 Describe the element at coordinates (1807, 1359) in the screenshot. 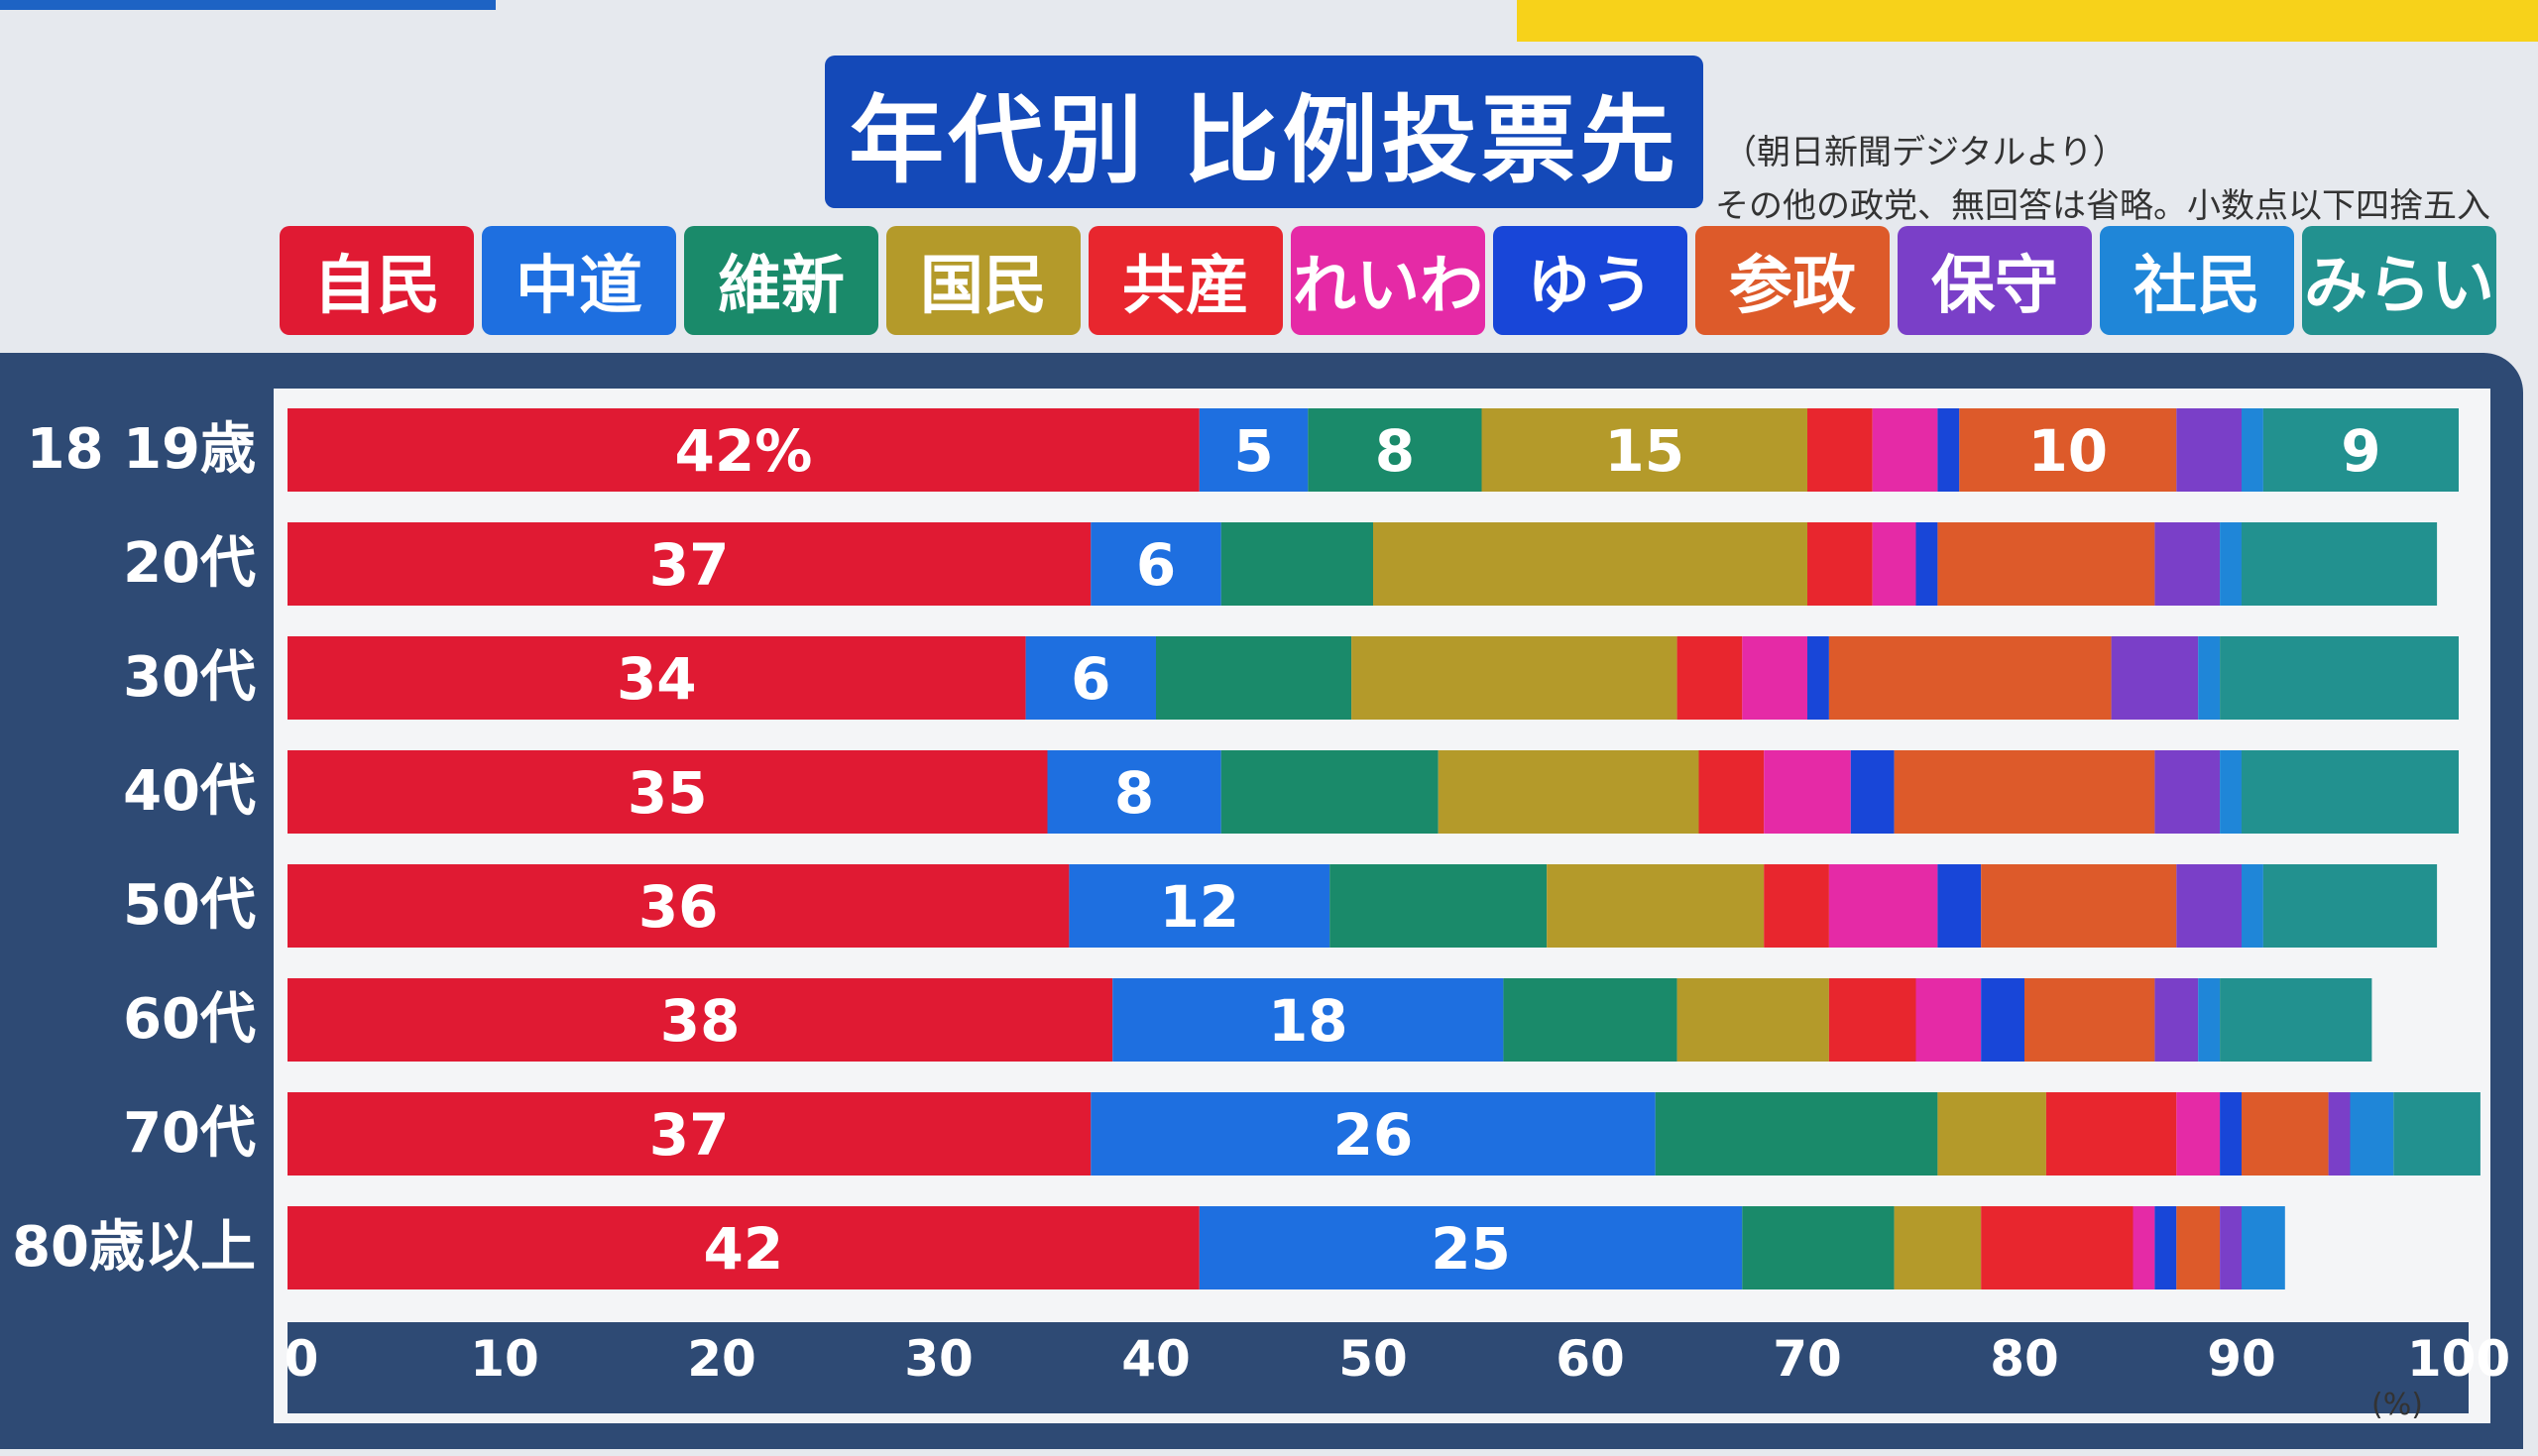

I see `x-tick-label: 70` at that location.